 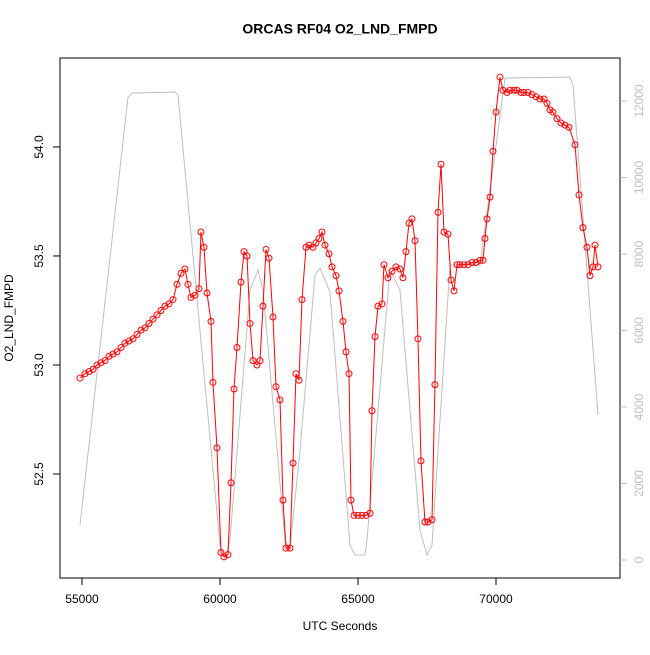 What do you see at coordinates (639, 101) in the screenshot?
I see `y2-tick-label: 12000` at bounding box center [639, 101].